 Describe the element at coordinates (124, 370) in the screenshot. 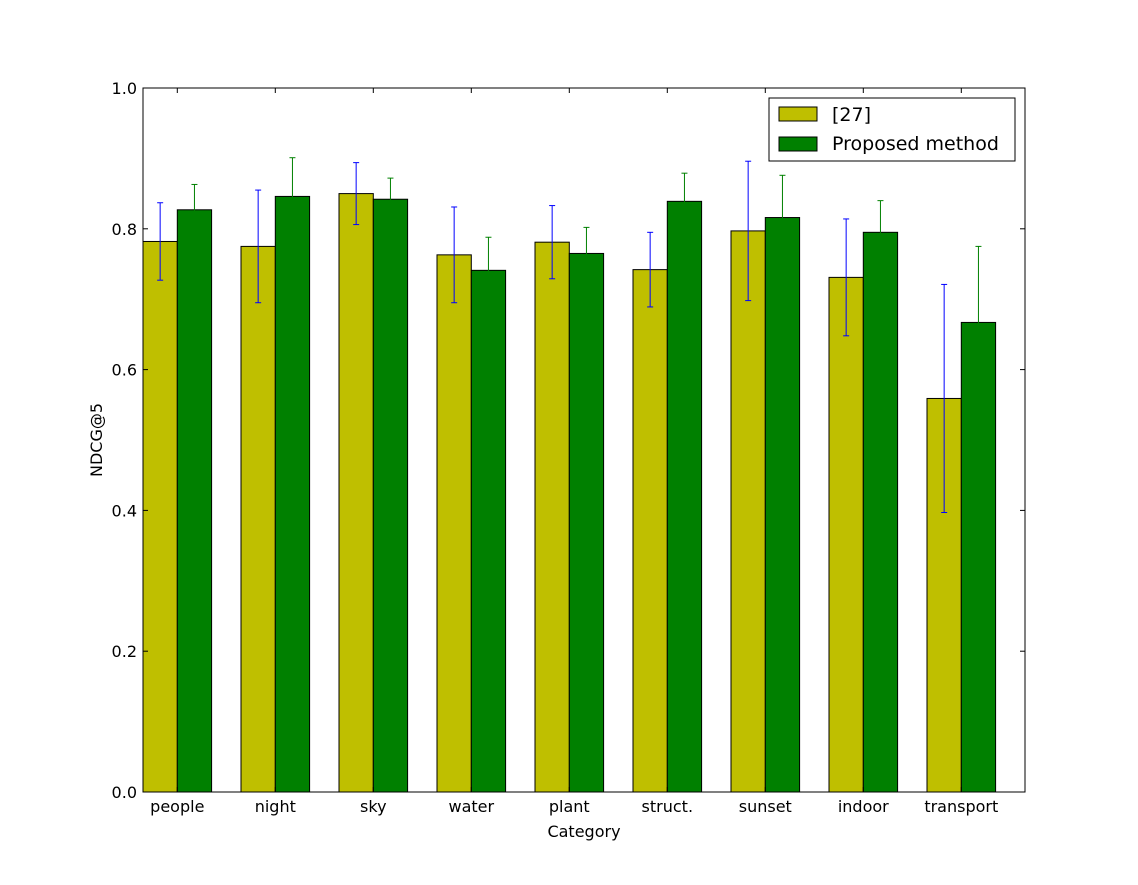

I see `y-tick-label-0-6: 0.6` at that location.